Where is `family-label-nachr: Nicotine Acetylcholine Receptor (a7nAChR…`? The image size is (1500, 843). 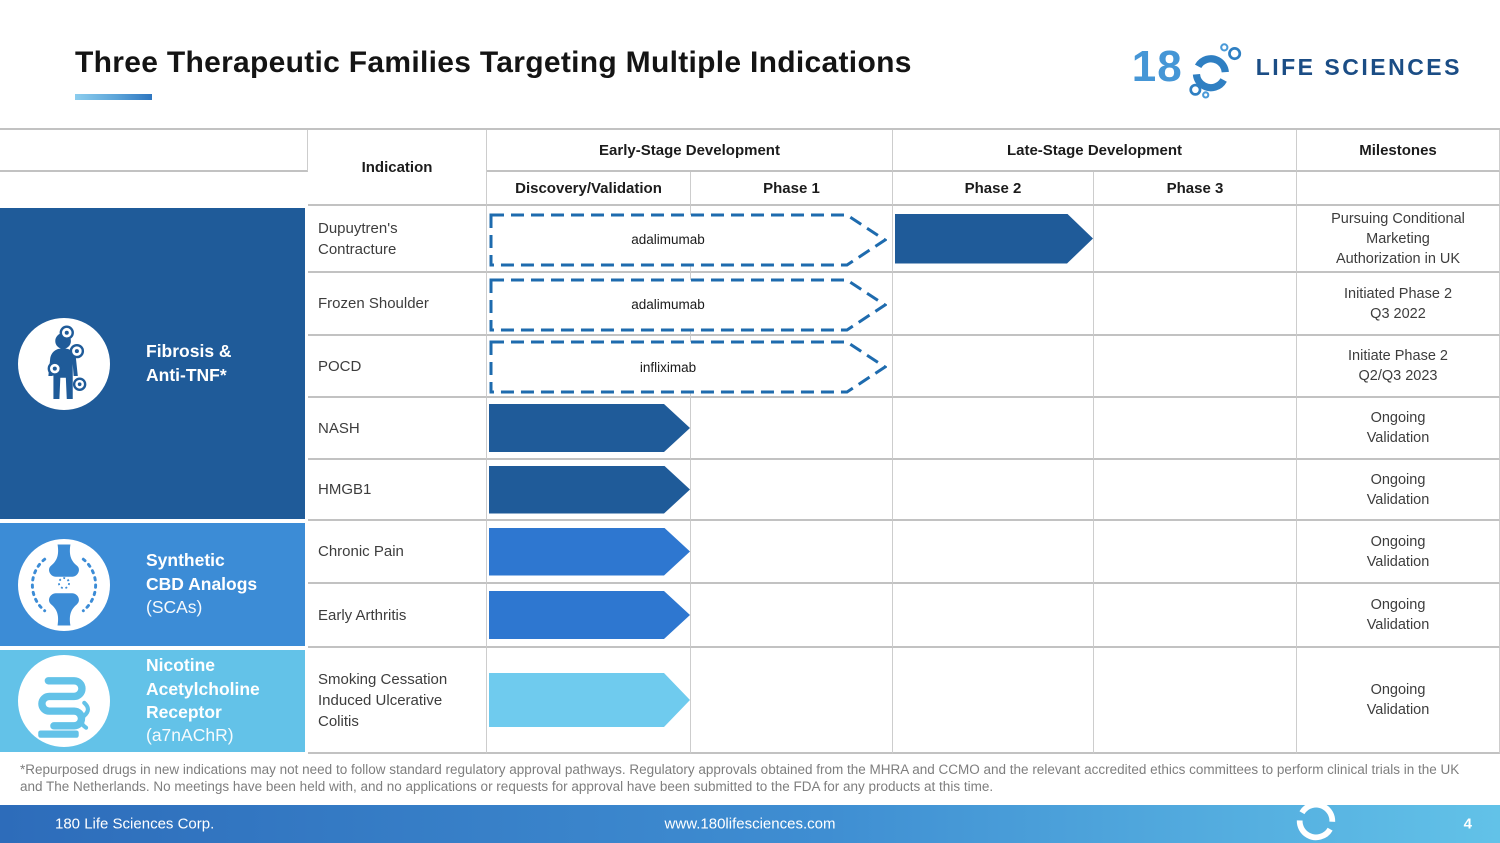 family-label-nachr: Nicotine Acetylcholine Receptor (a7nAChR… is located at coordinates (203, 701).